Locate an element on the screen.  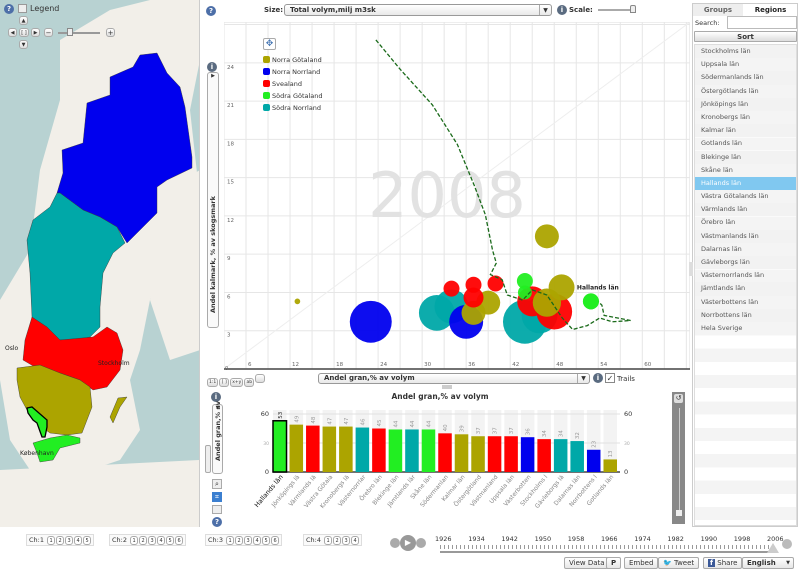
reset-icon: ↺ is located at coordinates (678, 398).